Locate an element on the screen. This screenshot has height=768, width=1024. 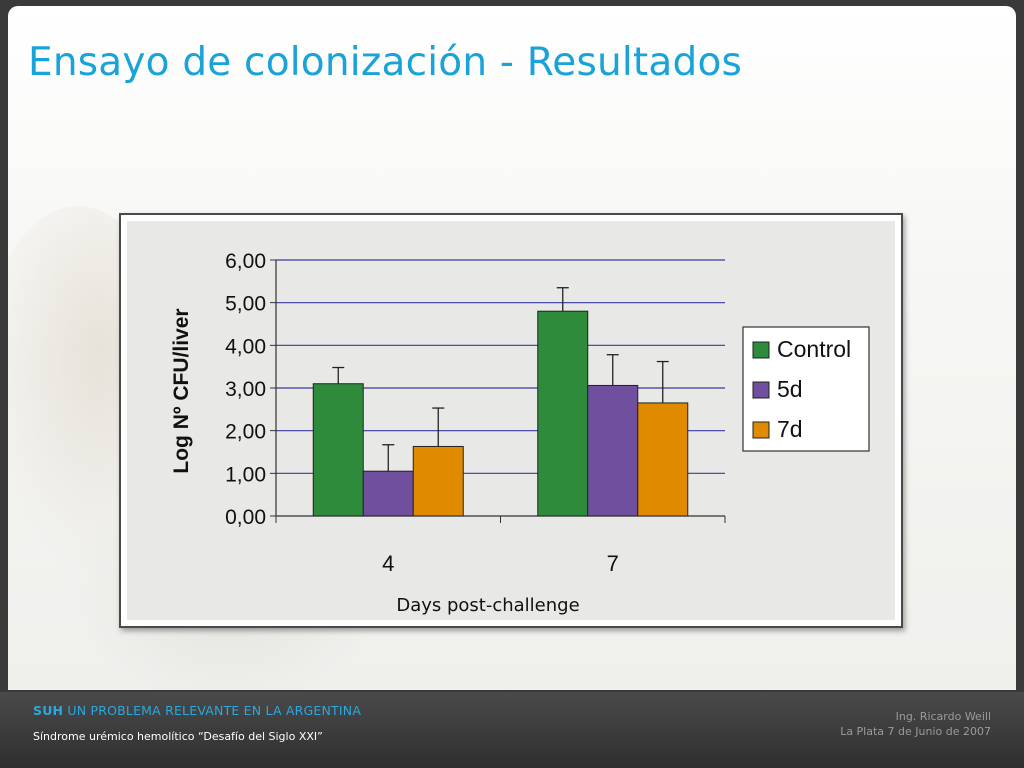
slide-title: Ensayo de colonización - Resultados is located at coordinates (385, 62).